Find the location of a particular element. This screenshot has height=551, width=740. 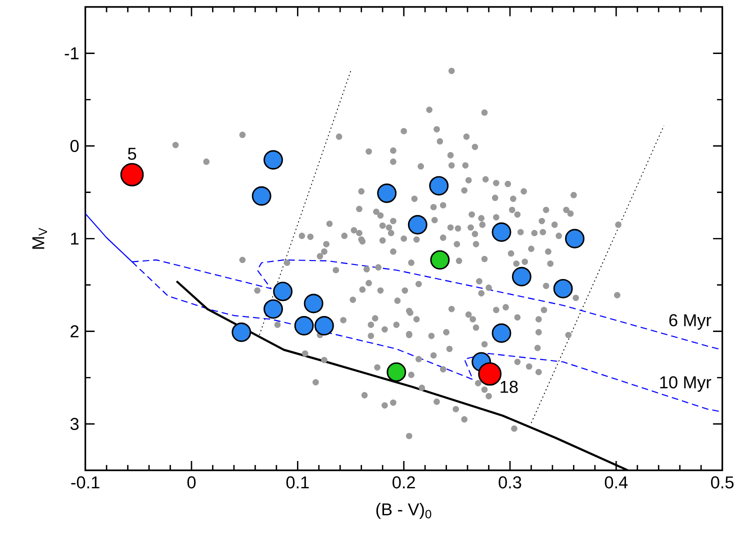

y-axis-title: M$_{V}$ is located at coordinates (40, 238).